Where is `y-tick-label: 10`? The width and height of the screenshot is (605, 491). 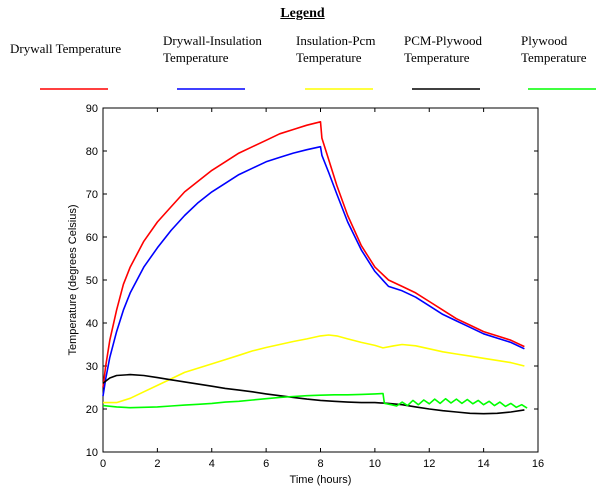 y-tick-label: 10 is located at coordinates (92, 453).